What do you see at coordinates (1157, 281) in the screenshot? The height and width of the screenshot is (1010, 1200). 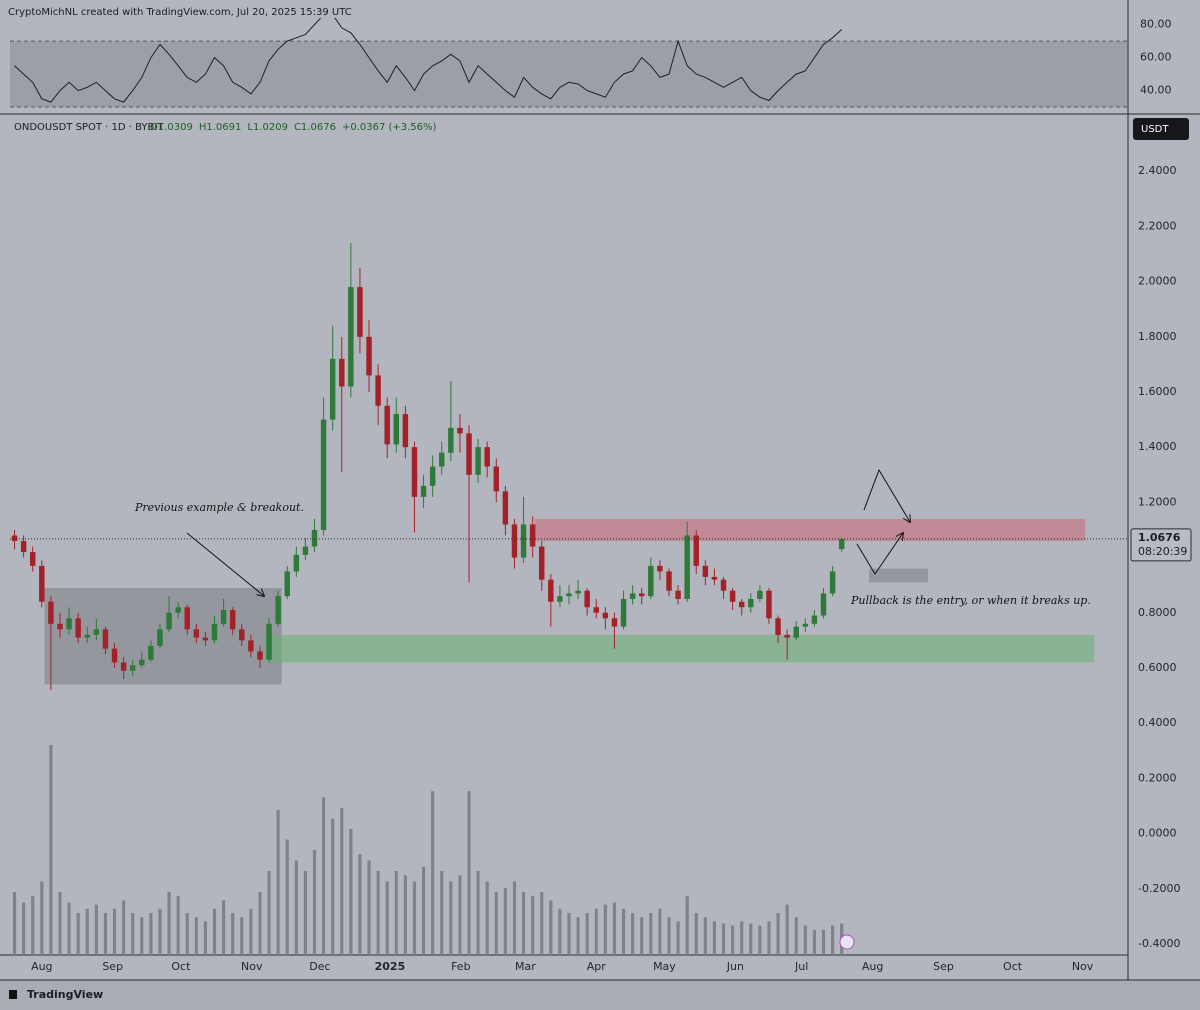 I see `y-tick-label: 2.0000` at bounding box center [1157, 281].